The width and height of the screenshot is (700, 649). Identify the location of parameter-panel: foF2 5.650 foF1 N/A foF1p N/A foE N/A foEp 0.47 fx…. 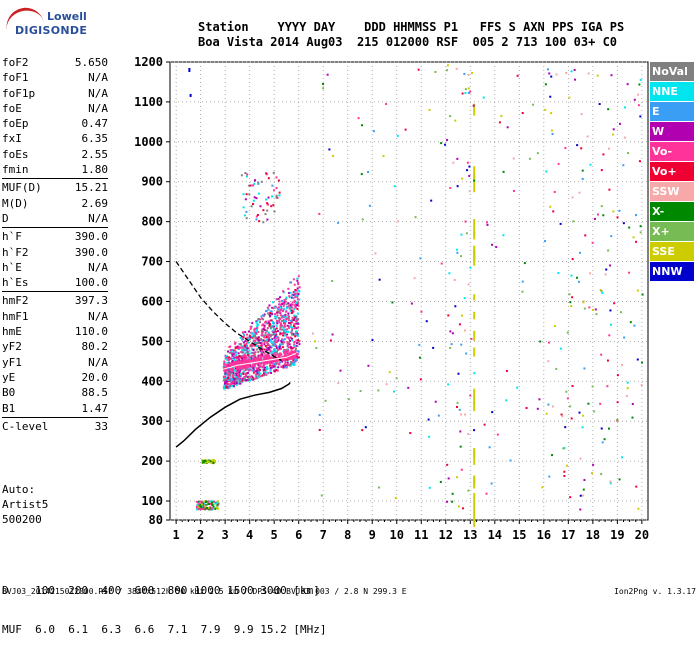
(55, 244).